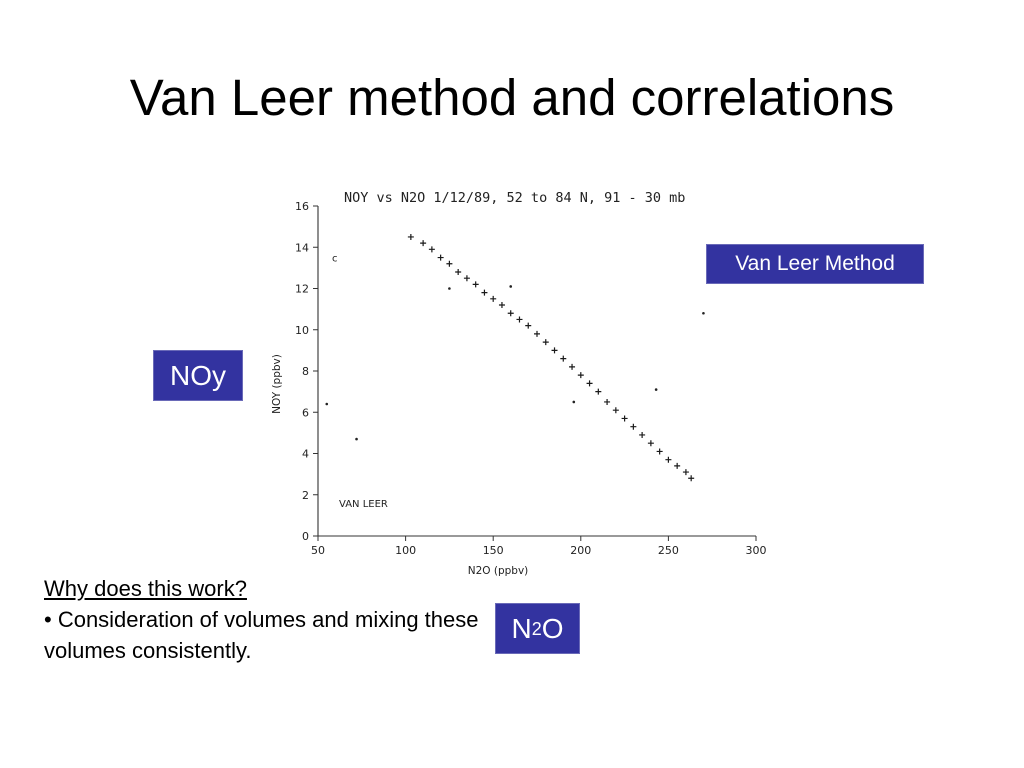  Describe the element at coordinates (363, 504) in the screenshot. I see `chart-annotation: VAN LEER` at that location.